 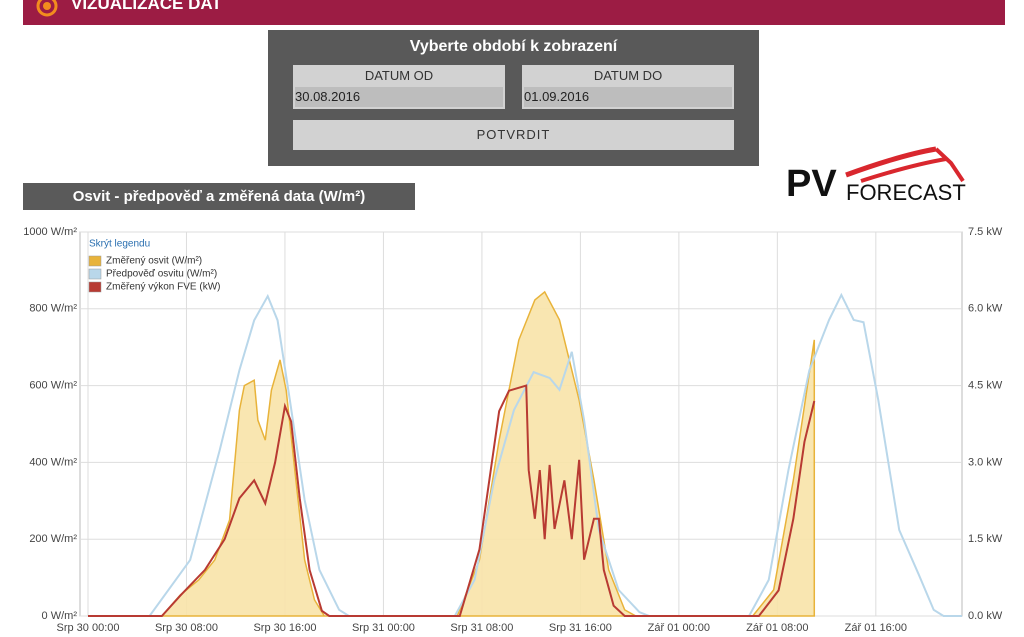 I want to click on legend-label: Změřený výkon FVE (kW), so click(x=163, y=287).